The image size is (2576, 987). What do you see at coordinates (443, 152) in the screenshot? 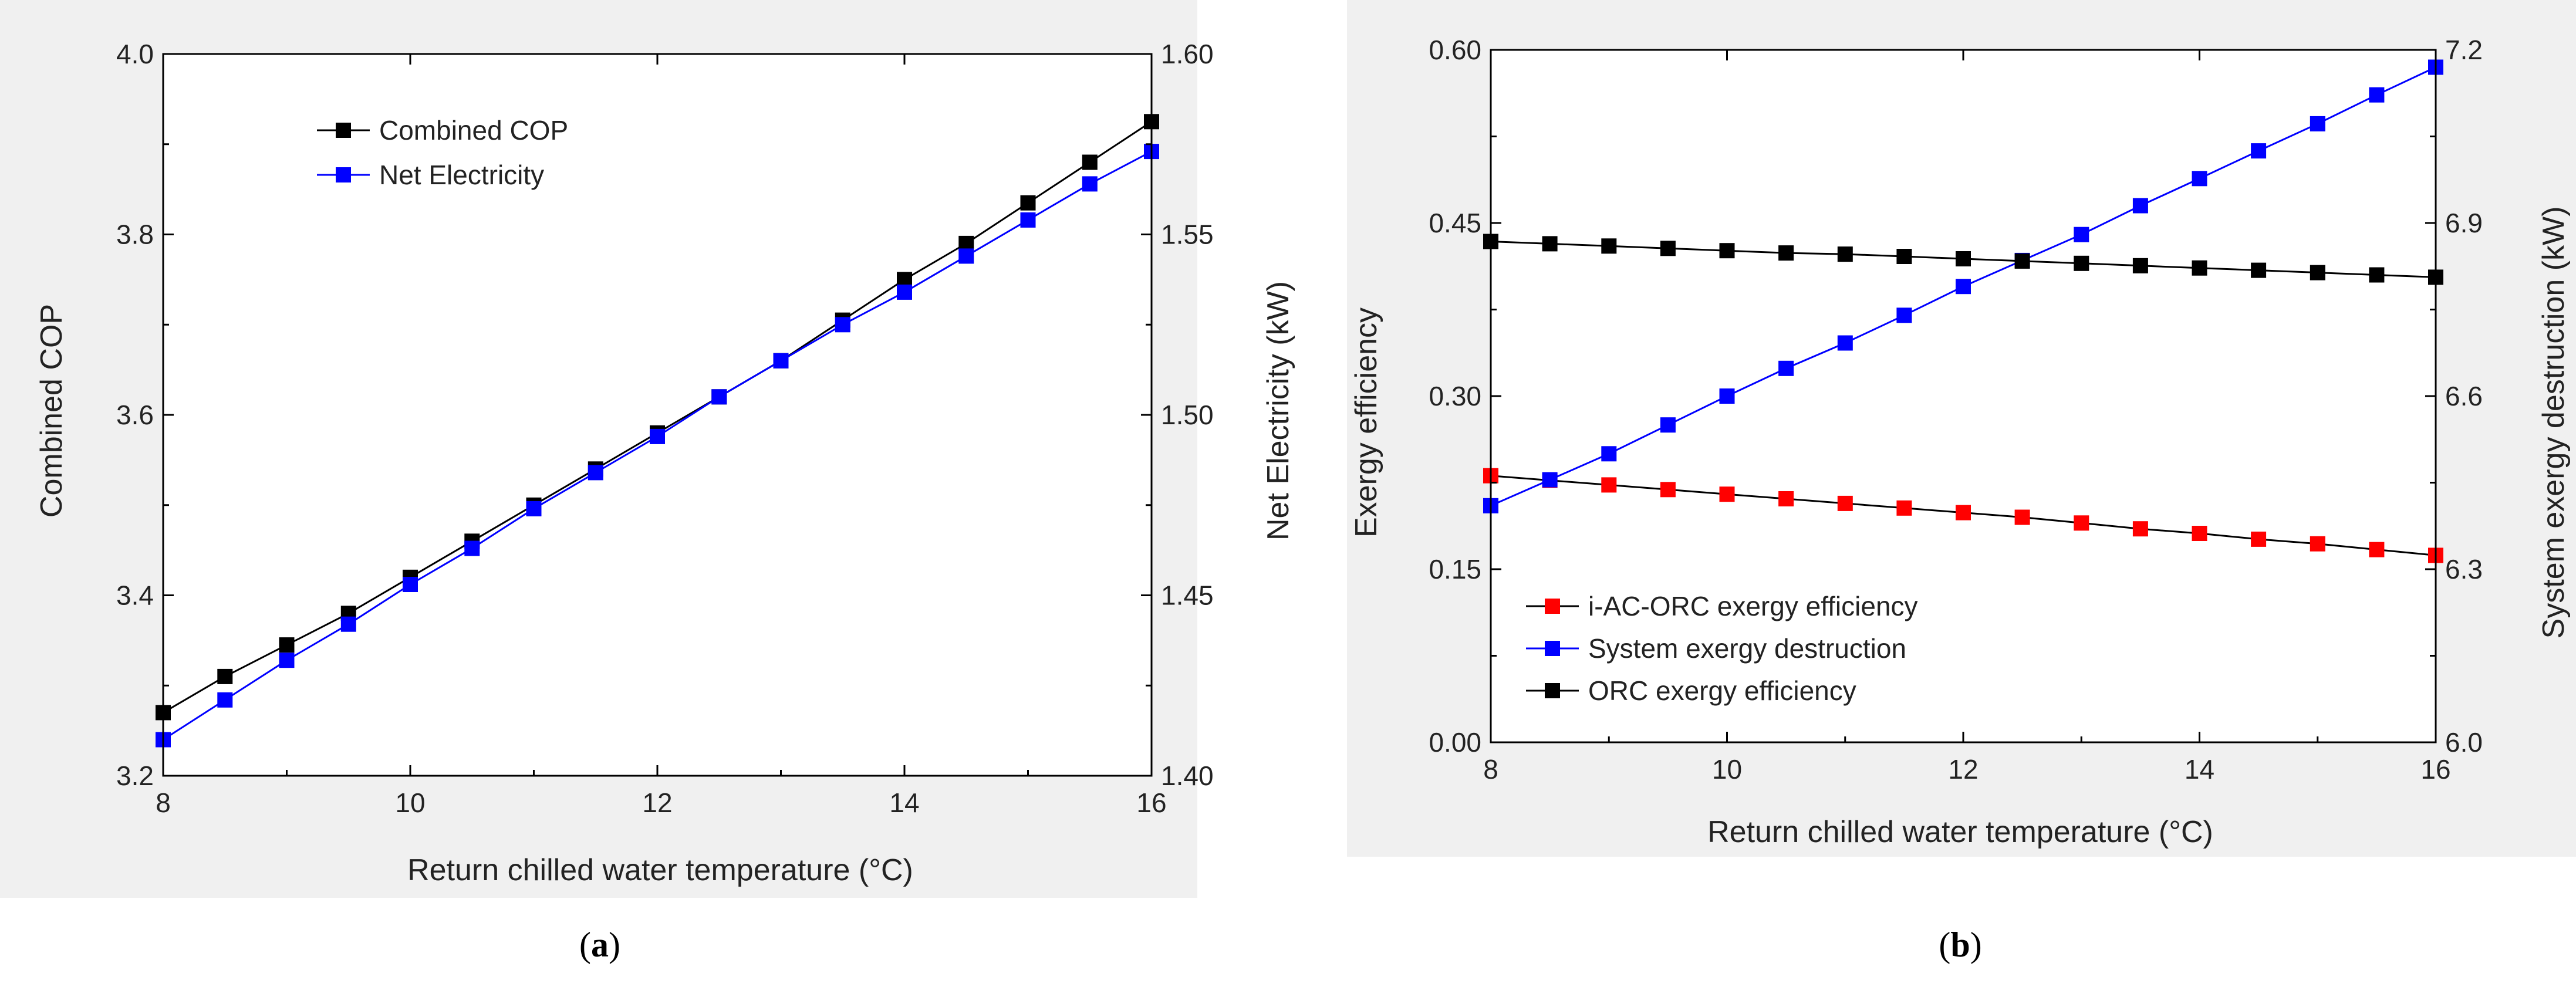
I see `chart-a-legend: Combined COP Net Electricity` at bounding box center [443, 152].